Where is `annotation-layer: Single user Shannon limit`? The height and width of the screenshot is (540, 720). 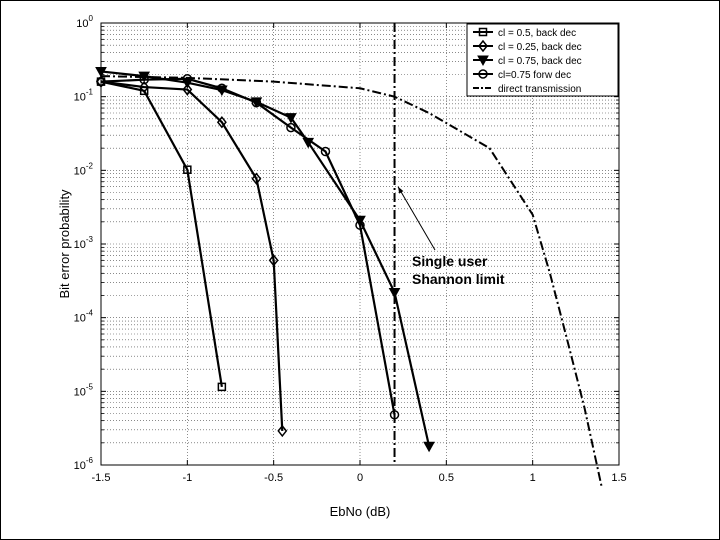
annotation-layer: Single user Shannon limit is located at coordinates (449, 244).